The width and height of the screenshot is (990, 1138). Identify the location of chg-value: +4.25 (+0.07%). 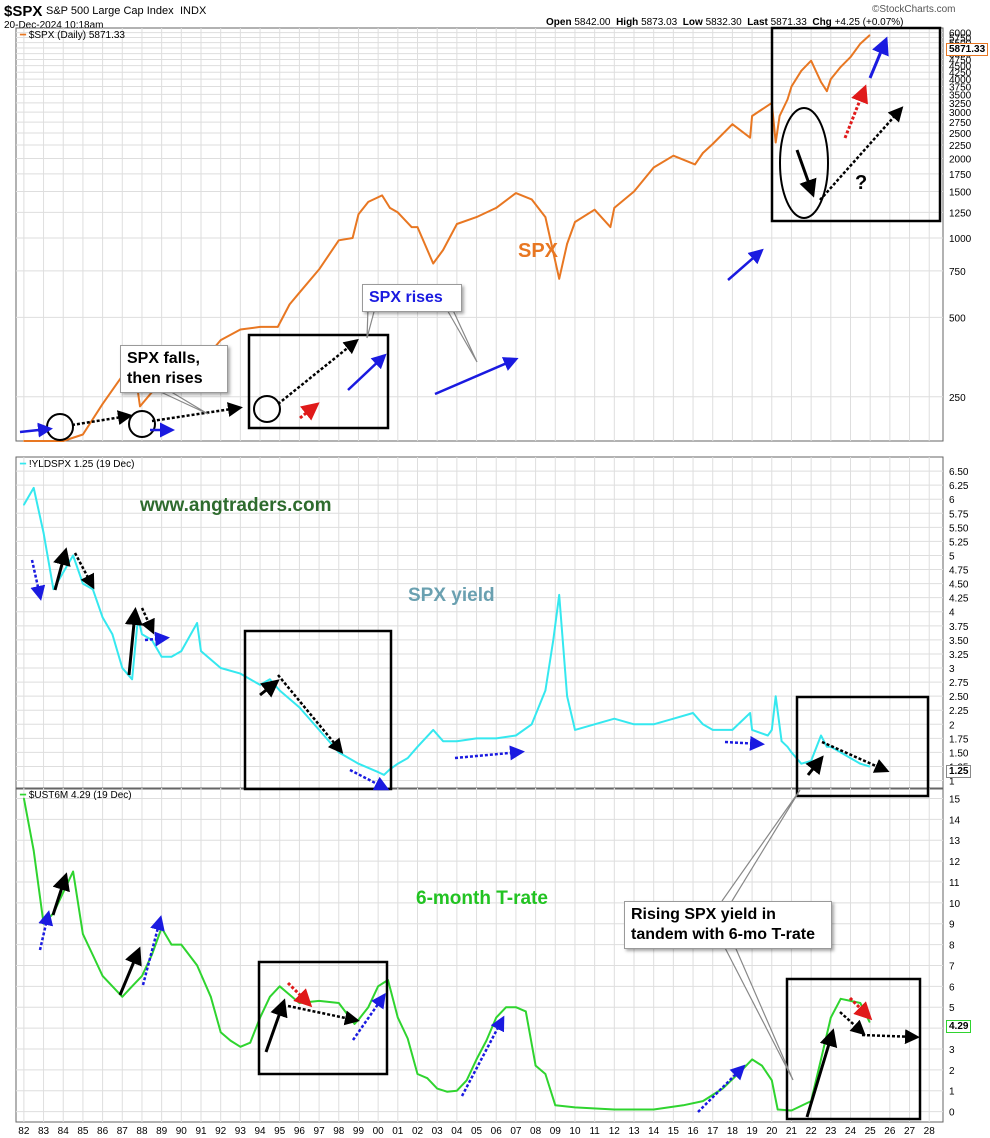
(869, 22).